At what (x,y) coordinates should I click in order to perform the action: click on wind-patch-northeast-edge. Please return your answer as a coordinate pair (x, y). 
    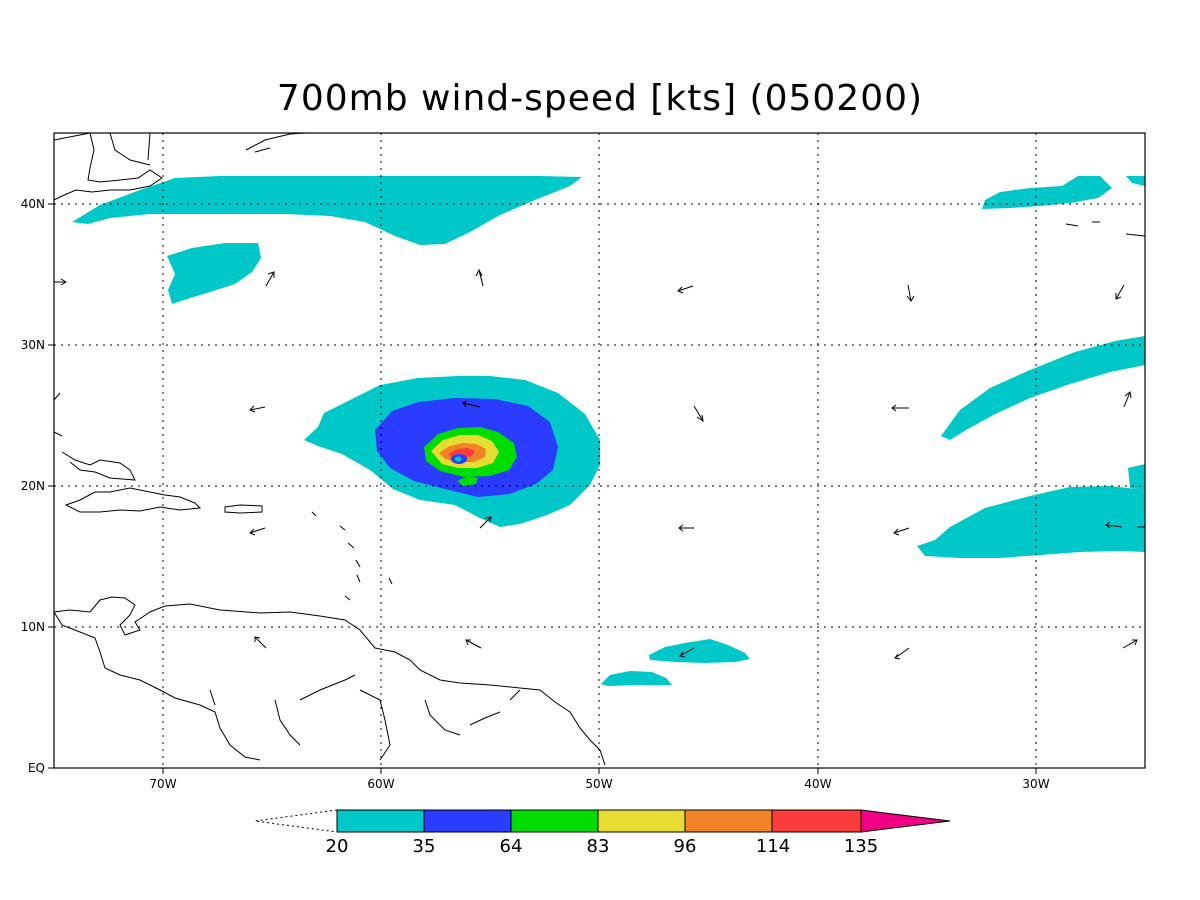
    Looking at the image, I should click on (1135, 181).